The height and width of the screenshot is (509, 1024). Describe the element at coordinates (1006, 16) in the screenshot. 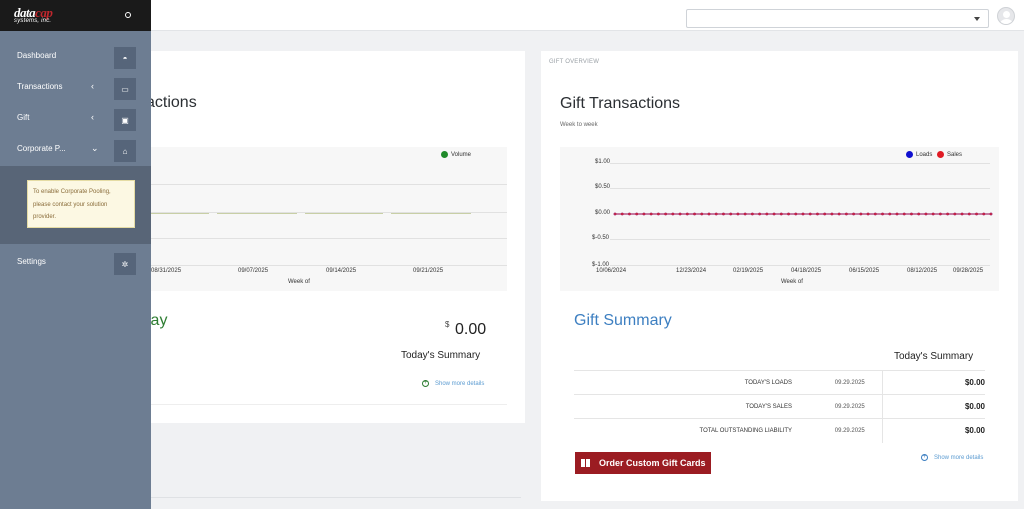

I see `user-avatar` at that location.